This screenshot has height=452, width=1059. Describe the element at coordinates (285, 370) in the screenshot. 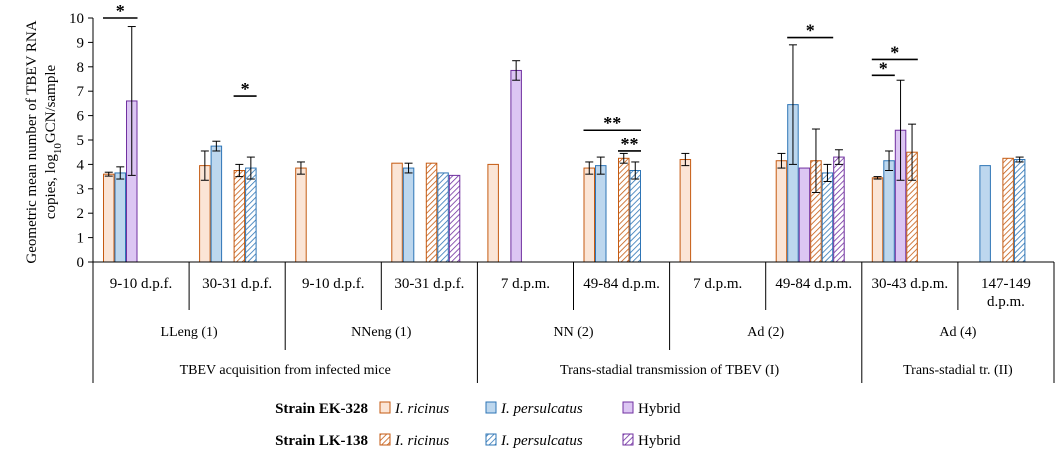

I see `x-section-label: TBEV acquisition from infected mice` at that location.